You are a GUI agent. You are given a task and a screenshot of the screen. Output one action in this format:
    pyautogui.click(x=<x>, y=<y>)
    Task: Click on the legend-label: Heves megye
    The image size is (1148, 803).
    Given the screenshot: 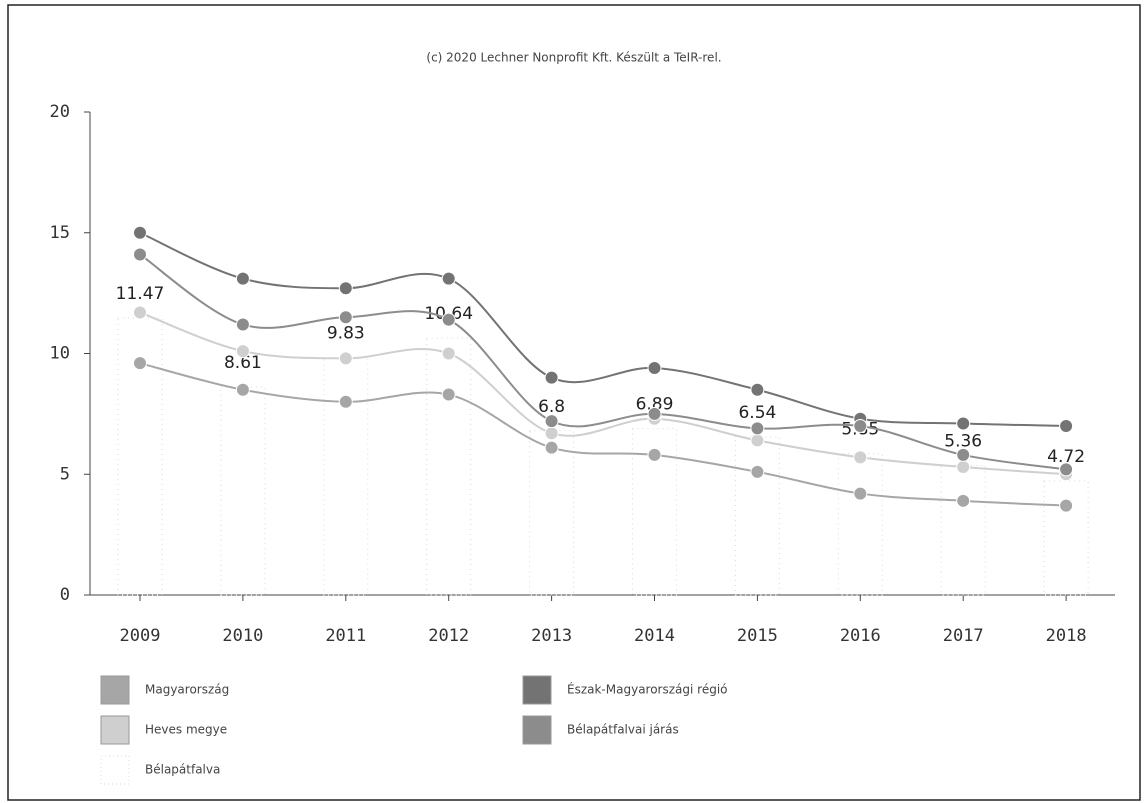 What is the action you would take?
    pyautogui.click(x=186, y=730)
    